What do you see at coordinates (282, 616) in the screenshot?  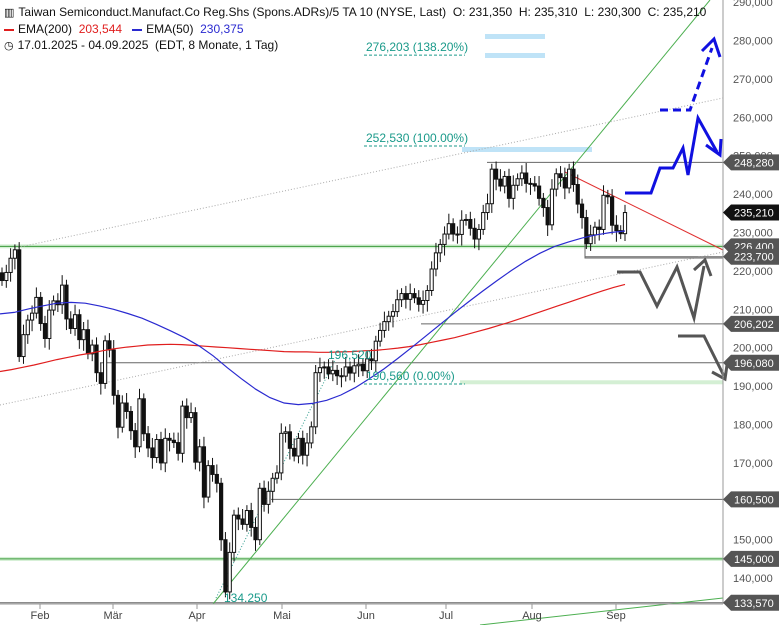 I see `x-tick-label: Mai` at bounding box center [282, 616].